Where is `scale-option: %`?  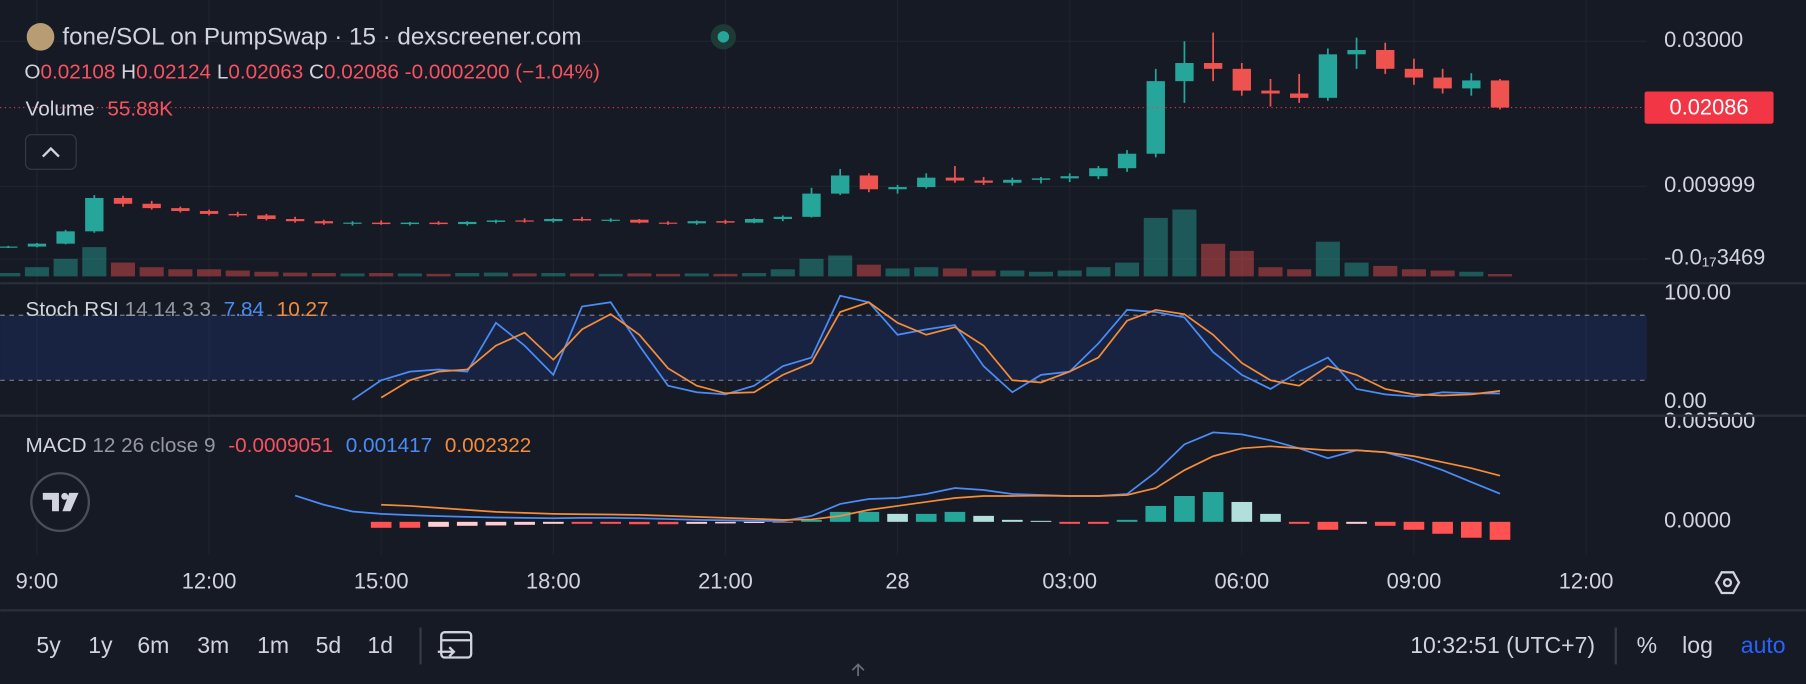
scale-option: % is located at coordinates (1647, 645).